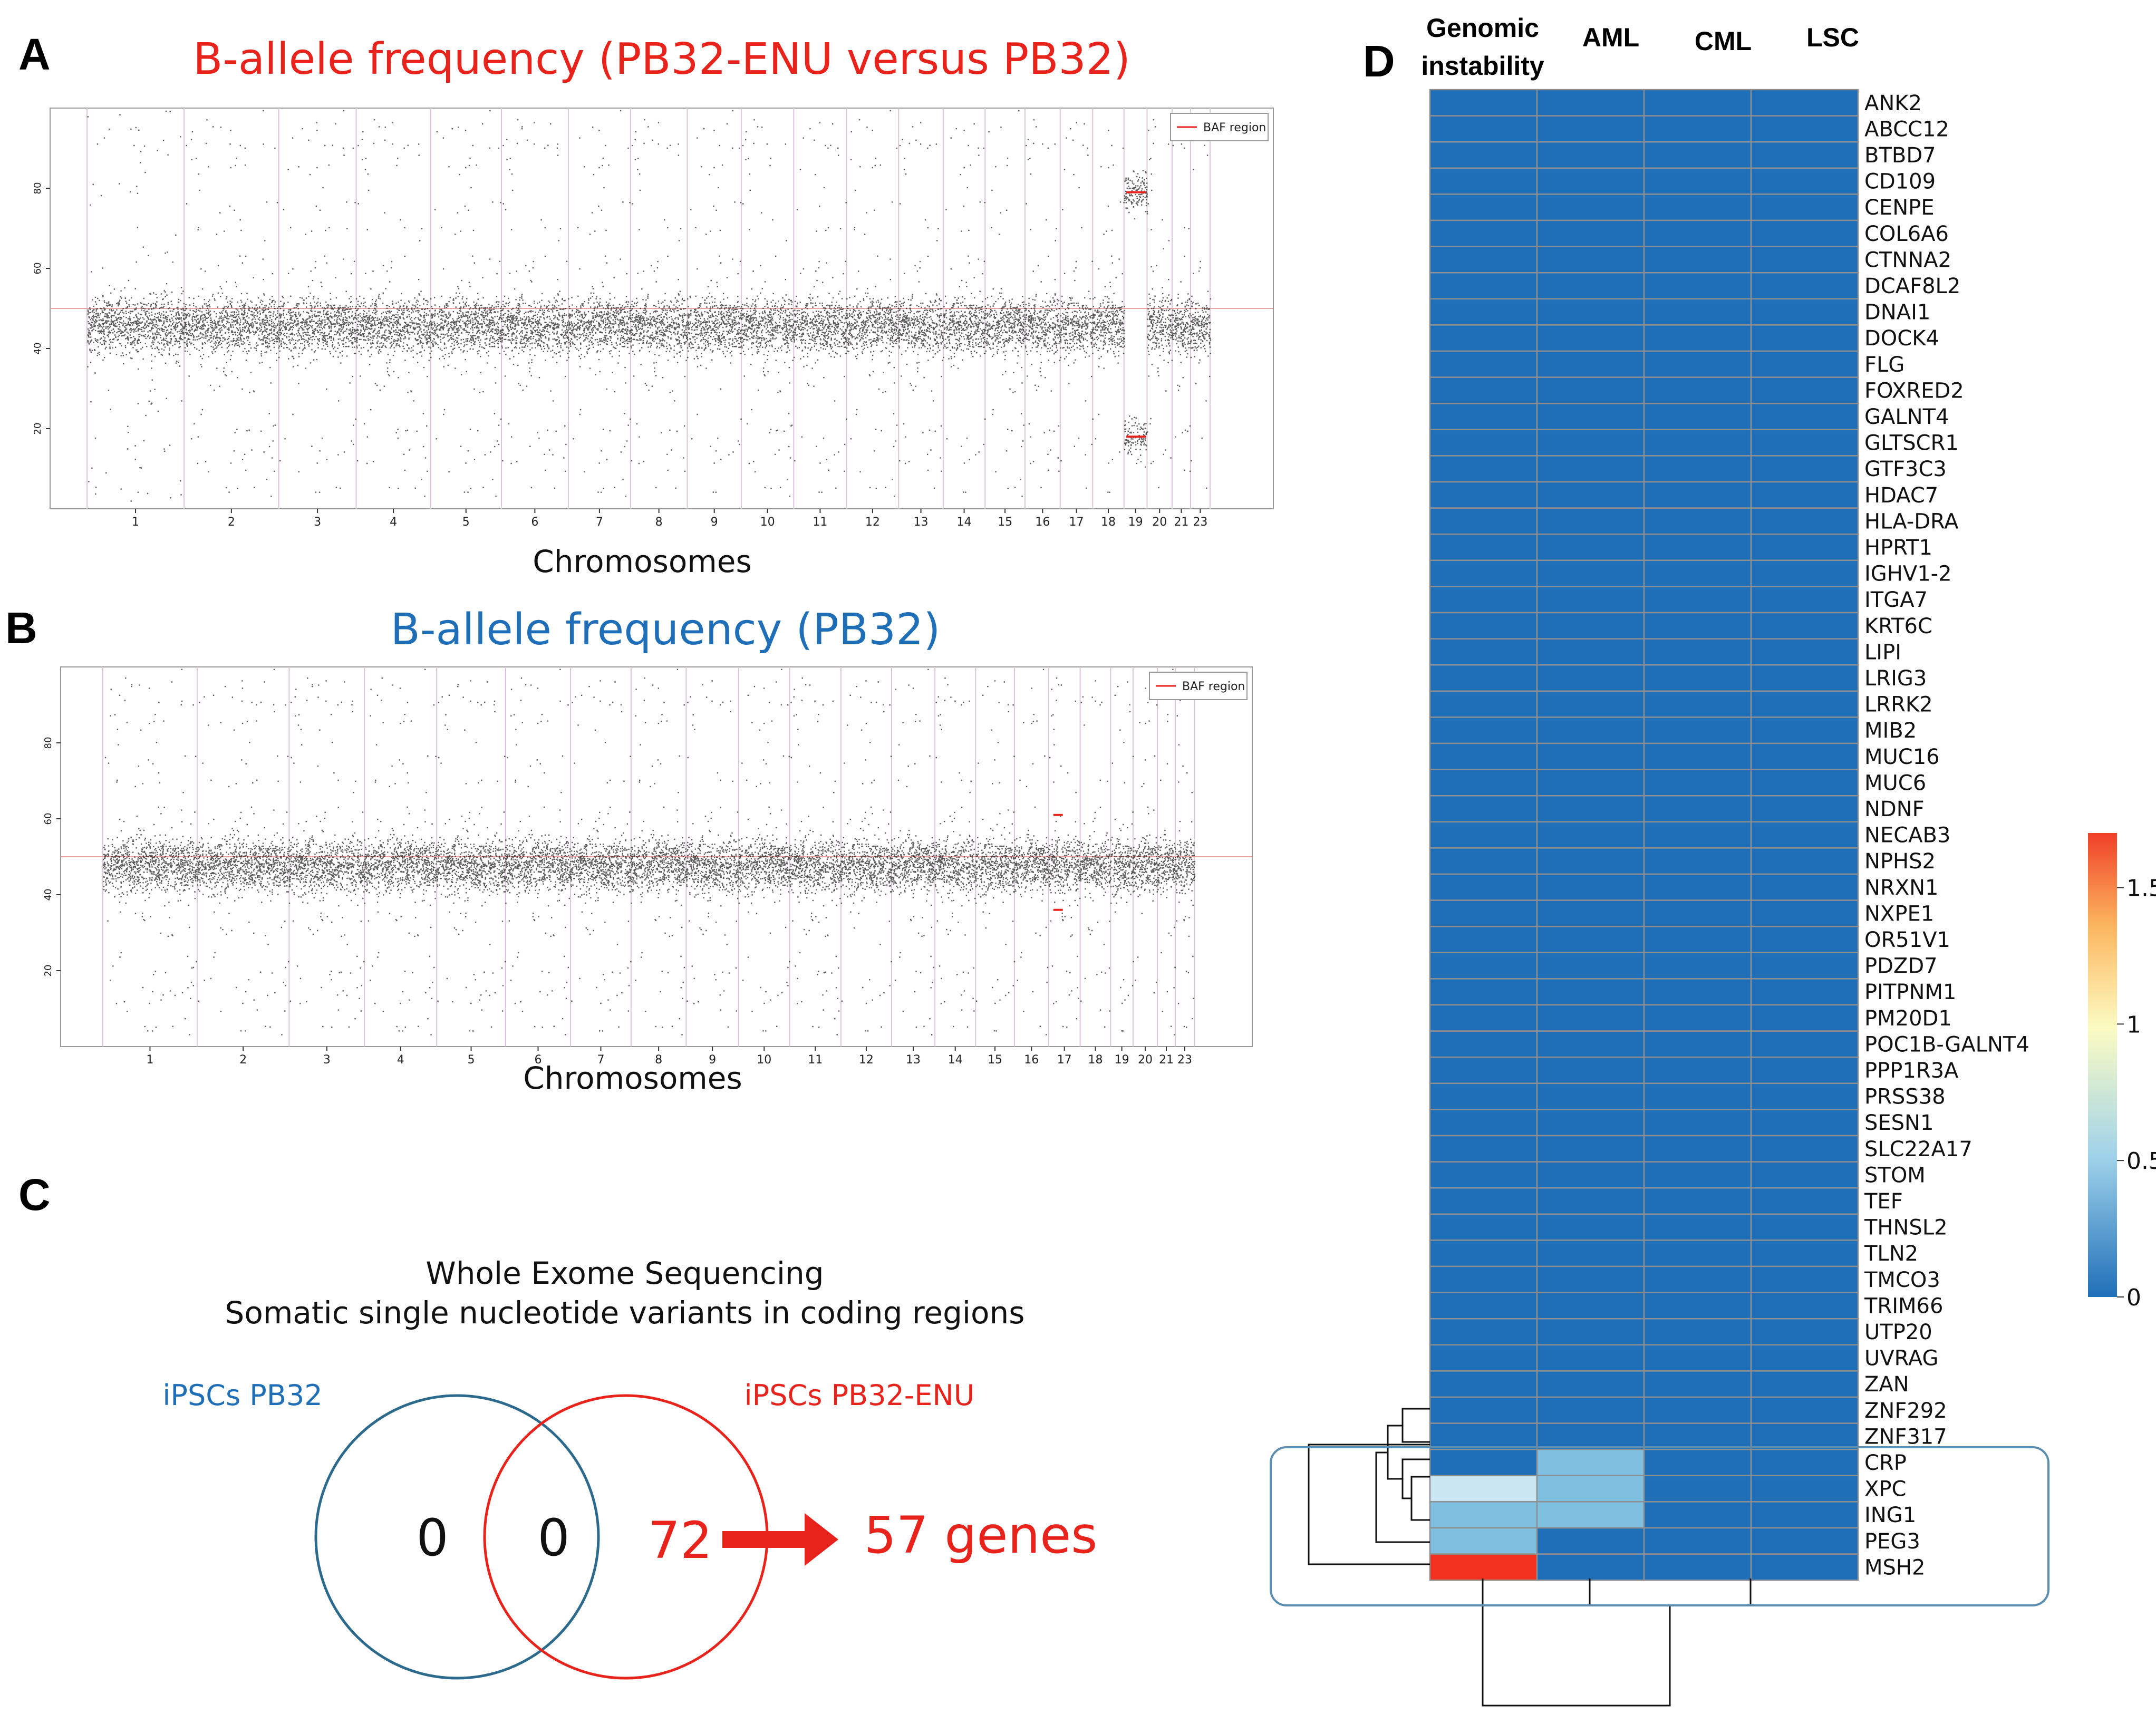 The width and height of the screenshot is (2156, 1714). I want to click on x-tick-label: 13, so click(921, 522).